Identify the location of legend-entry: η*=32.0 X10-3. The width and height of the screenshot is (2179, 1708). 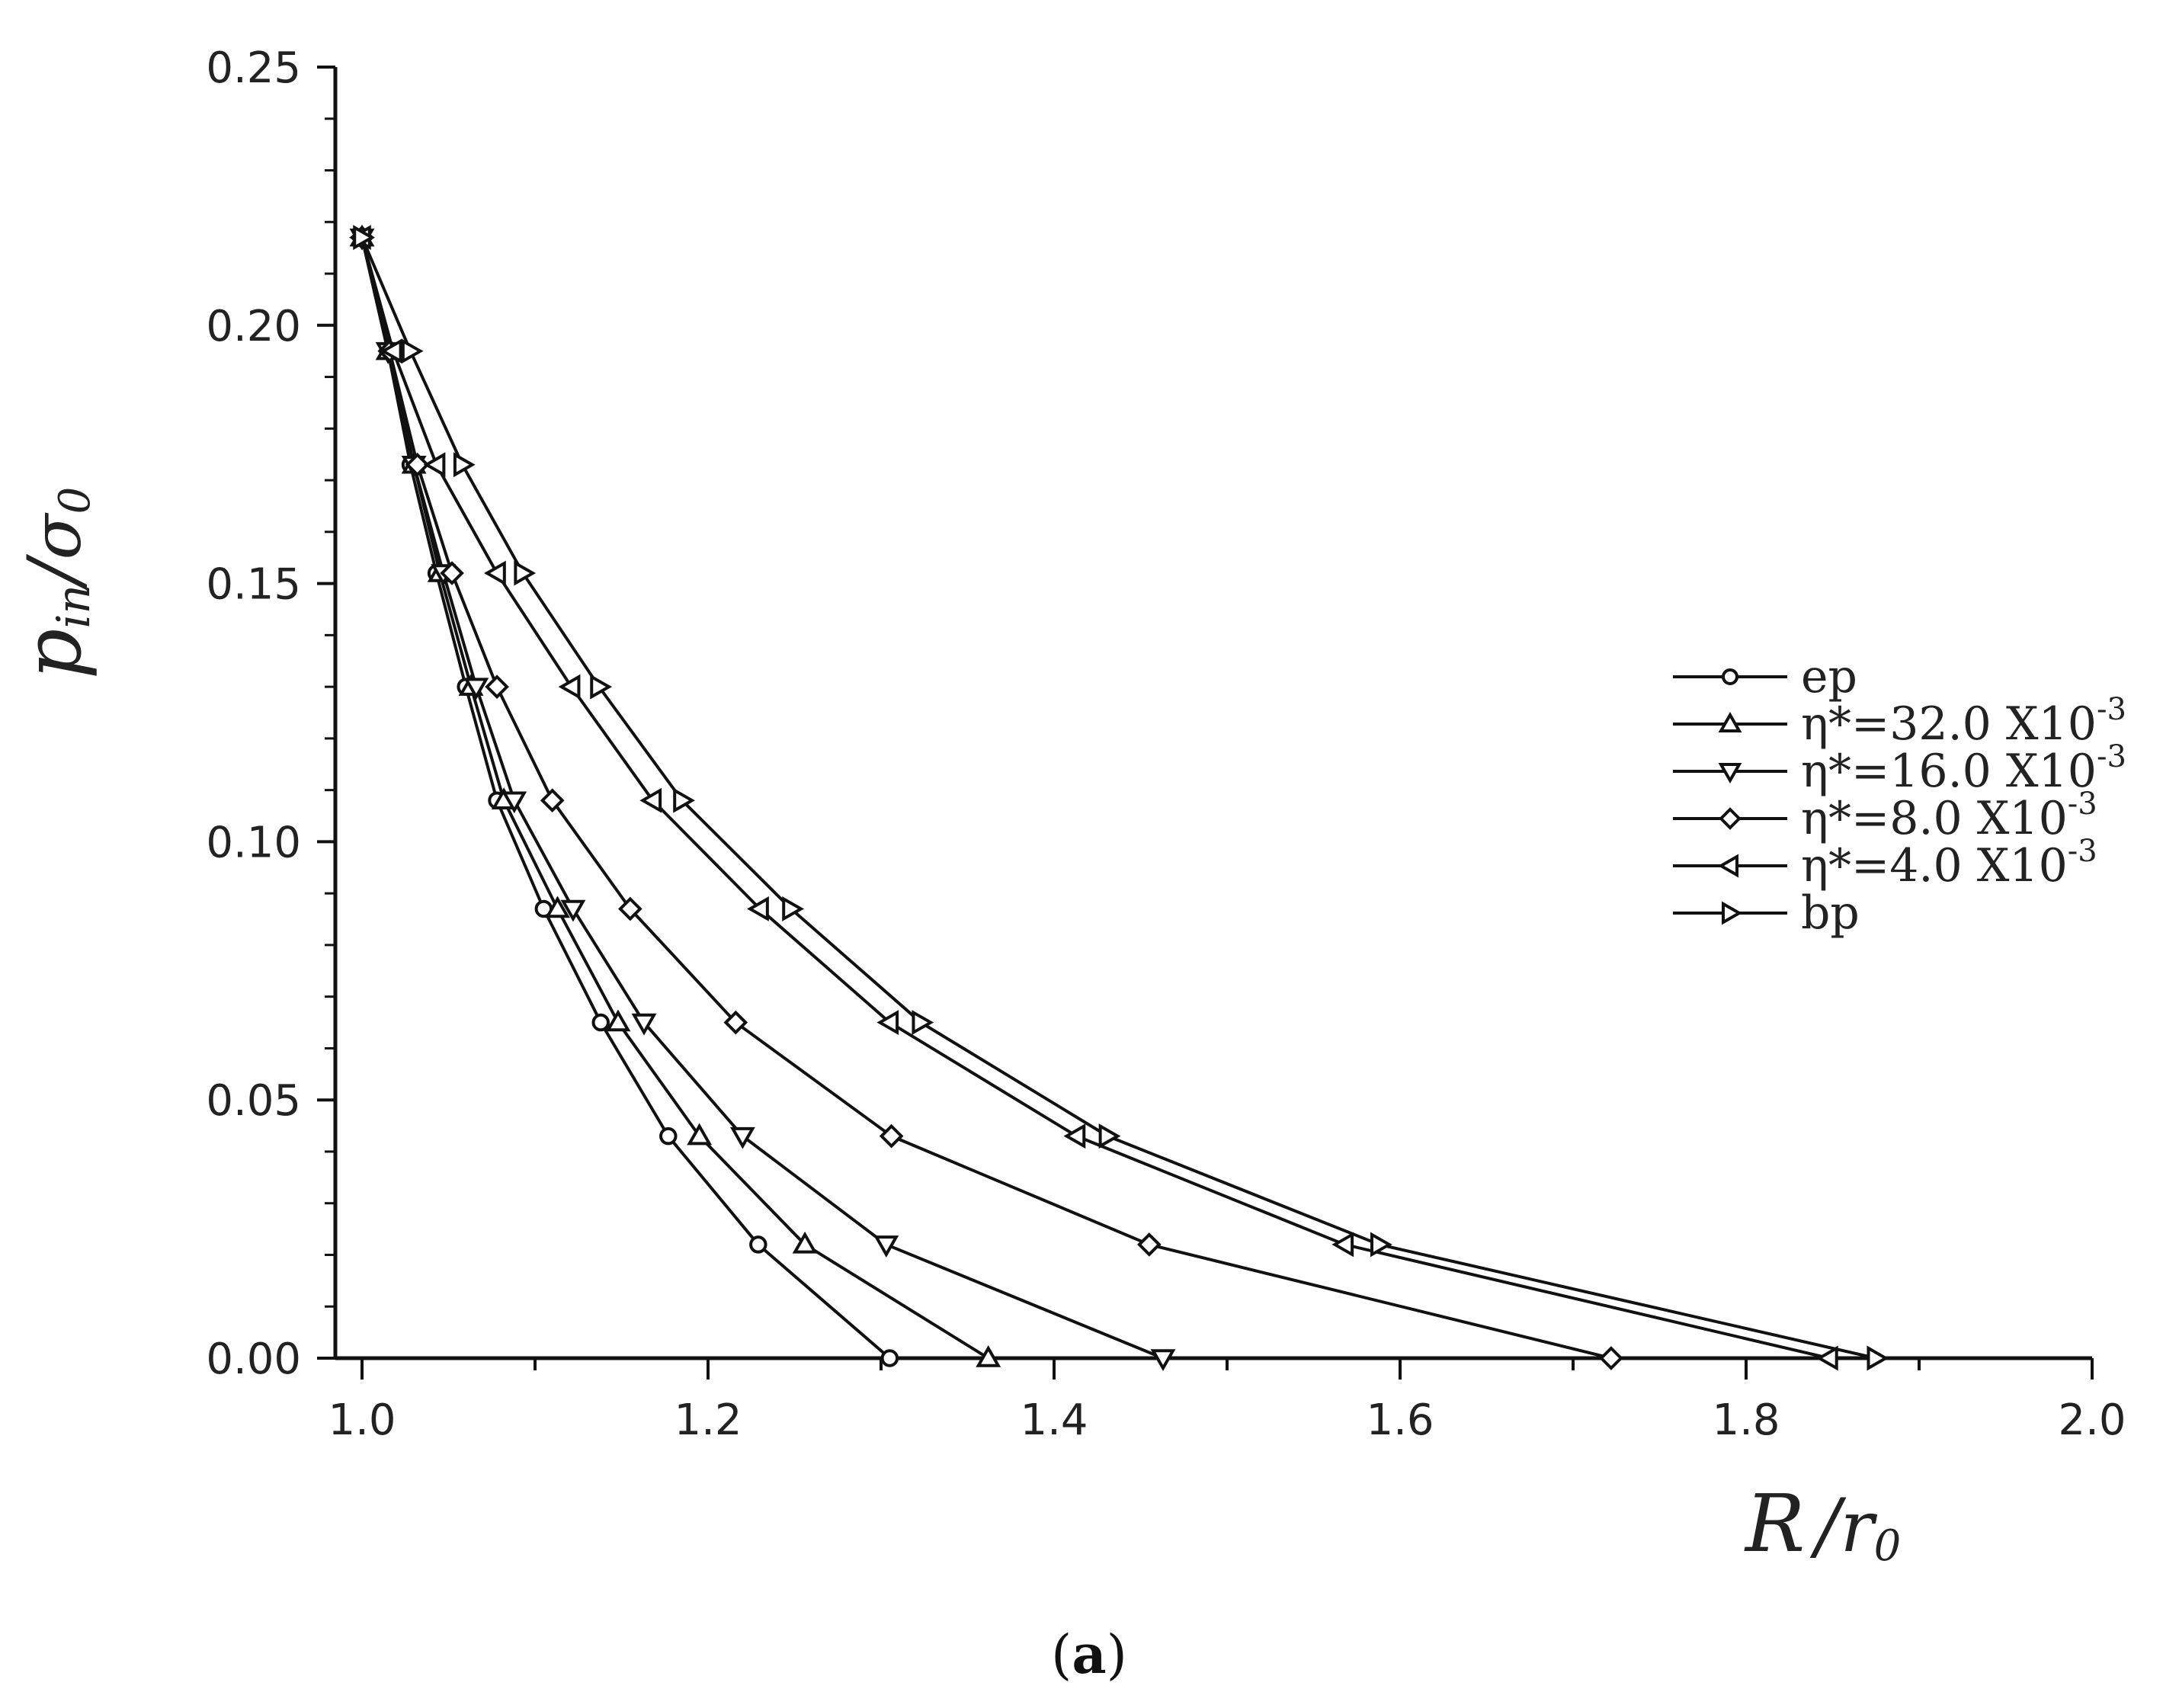
(1899, 721).